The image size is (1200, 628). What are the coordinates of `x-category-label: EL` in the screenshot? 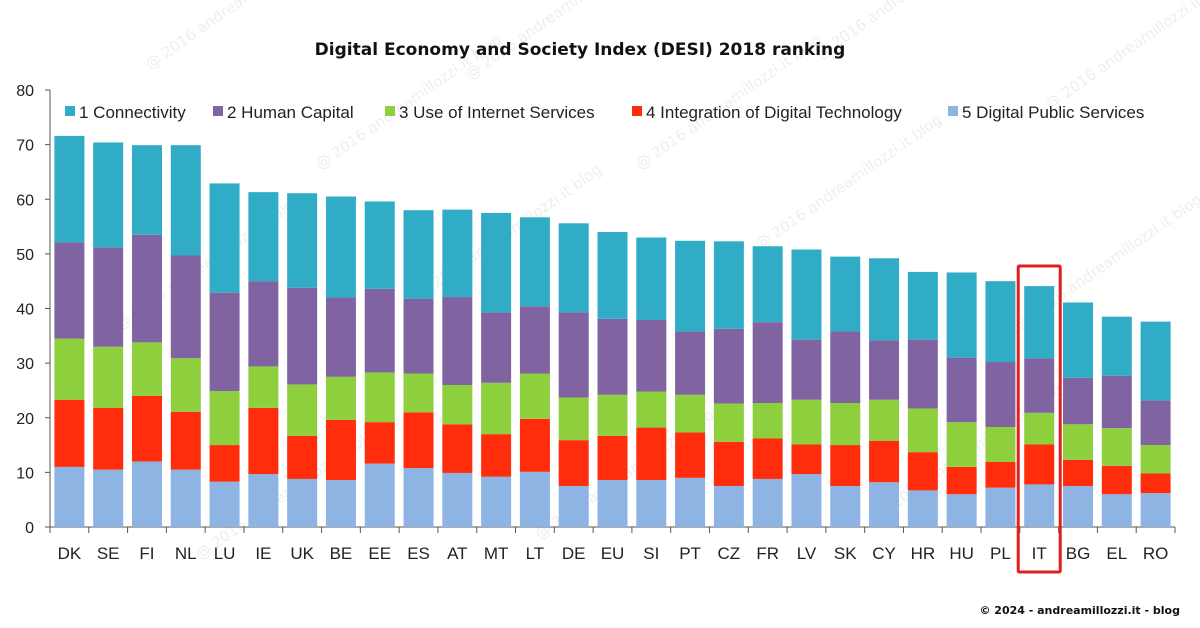 It's located at (1116, 553).